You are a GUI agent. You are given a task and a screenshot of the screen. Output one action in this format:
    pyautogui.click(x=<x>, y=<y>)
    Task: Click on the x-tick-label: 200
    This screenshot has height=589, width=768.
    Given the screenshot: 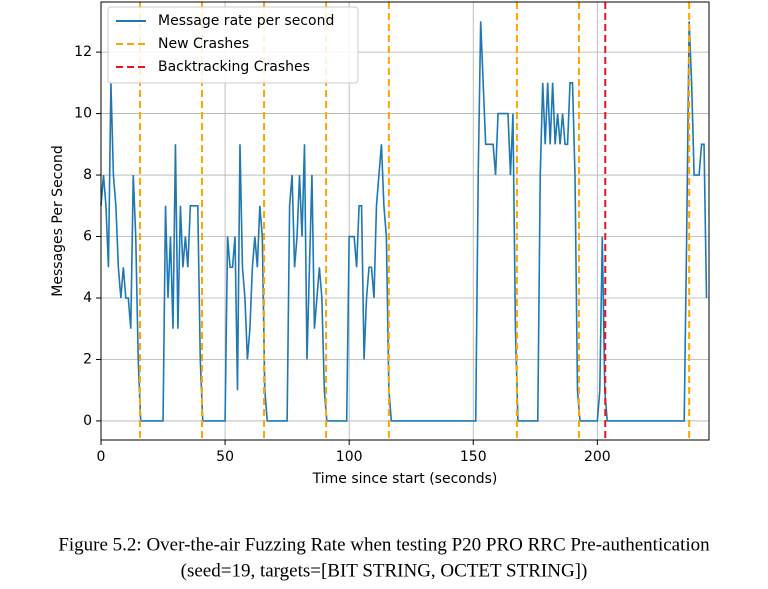 What is the action you would take?
    pyautogui.click(x=597, y=457)
    